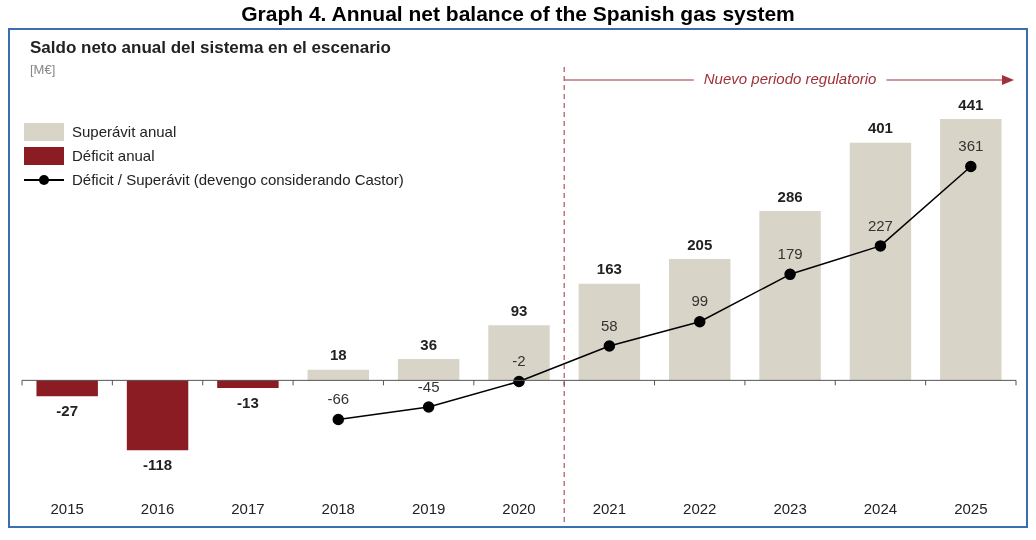 The height and width of the screenshot is (540, 1036). Describe the element at coordinates (609, 269) in the screenshot. I see `data-label: 163` at that location.